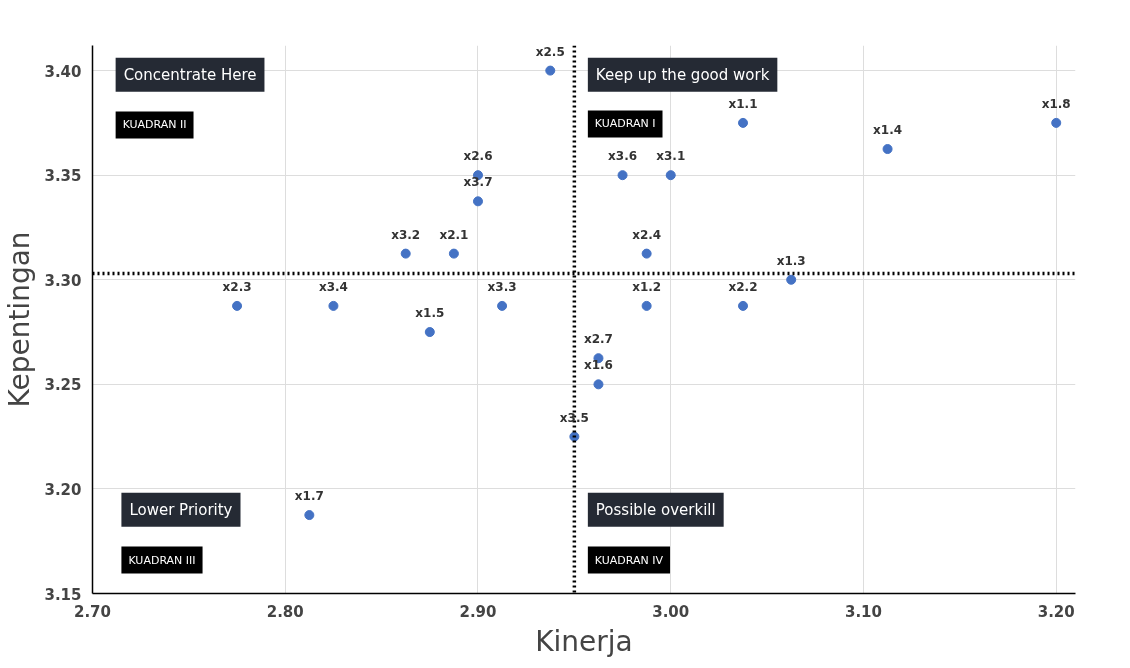  Describe the element at coordinates (181, 509) in the screenshot. I see `annotation: Lower Priority` at that location.